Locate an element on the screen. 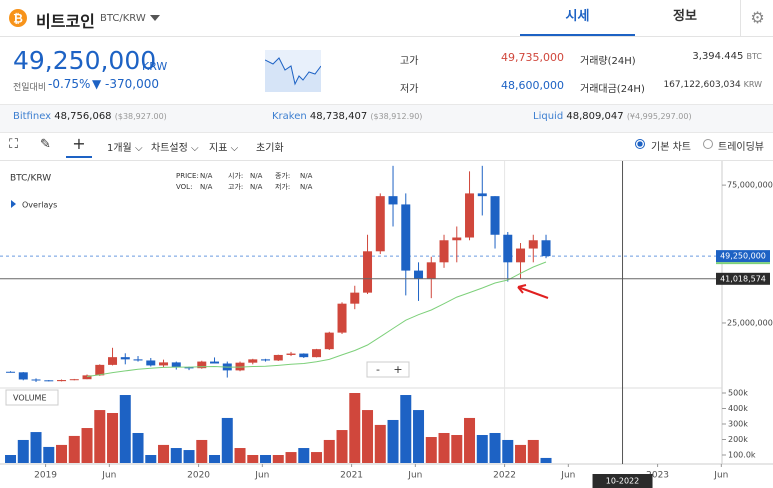 Image resolution: width=773 pixels, height=488 pixels. tradingview: 트레이딩뷰 is located at coordinates (741, 147).